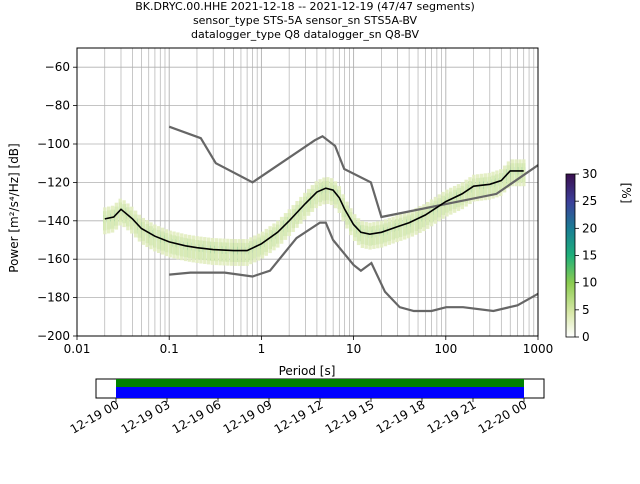 The height and width of the screenshot is (484, 640). What do you see at coordinates (146, 416) in the screenshot?
I see `timeline-tick-label: 12-19 03` at bounding box center [146, 416].